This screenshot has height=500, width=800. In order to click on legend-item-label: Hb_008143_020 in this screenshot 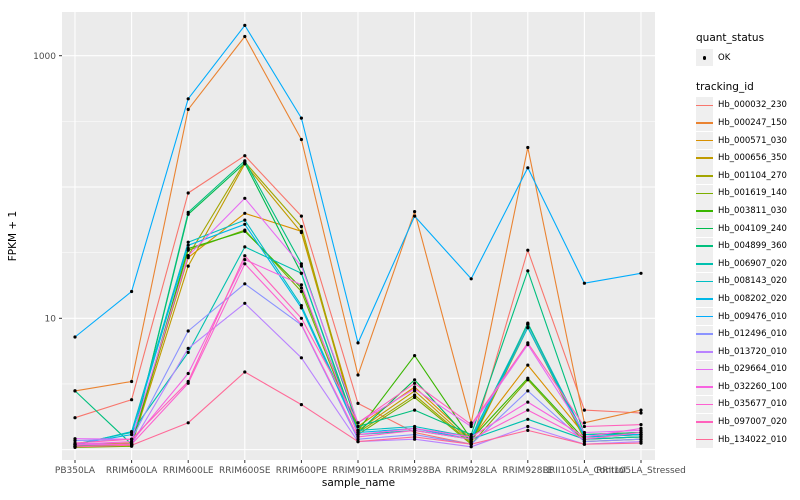, I will do `click(752, 281)`.